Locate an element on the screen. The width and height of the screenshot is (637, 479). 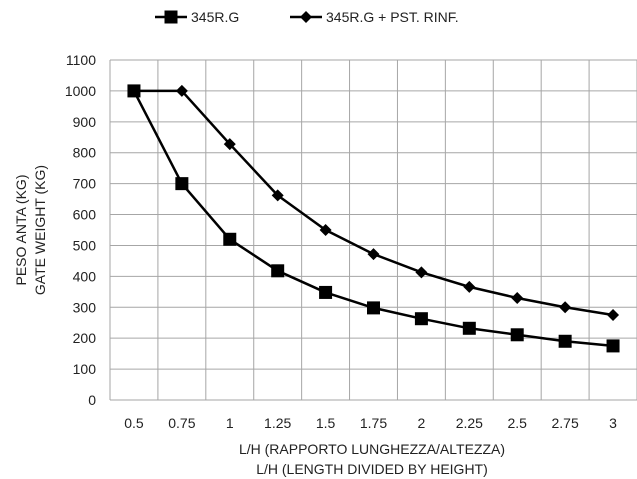
legend: 345R.G 345R.G + PST. RINF. is located at coordinates (307, 17).